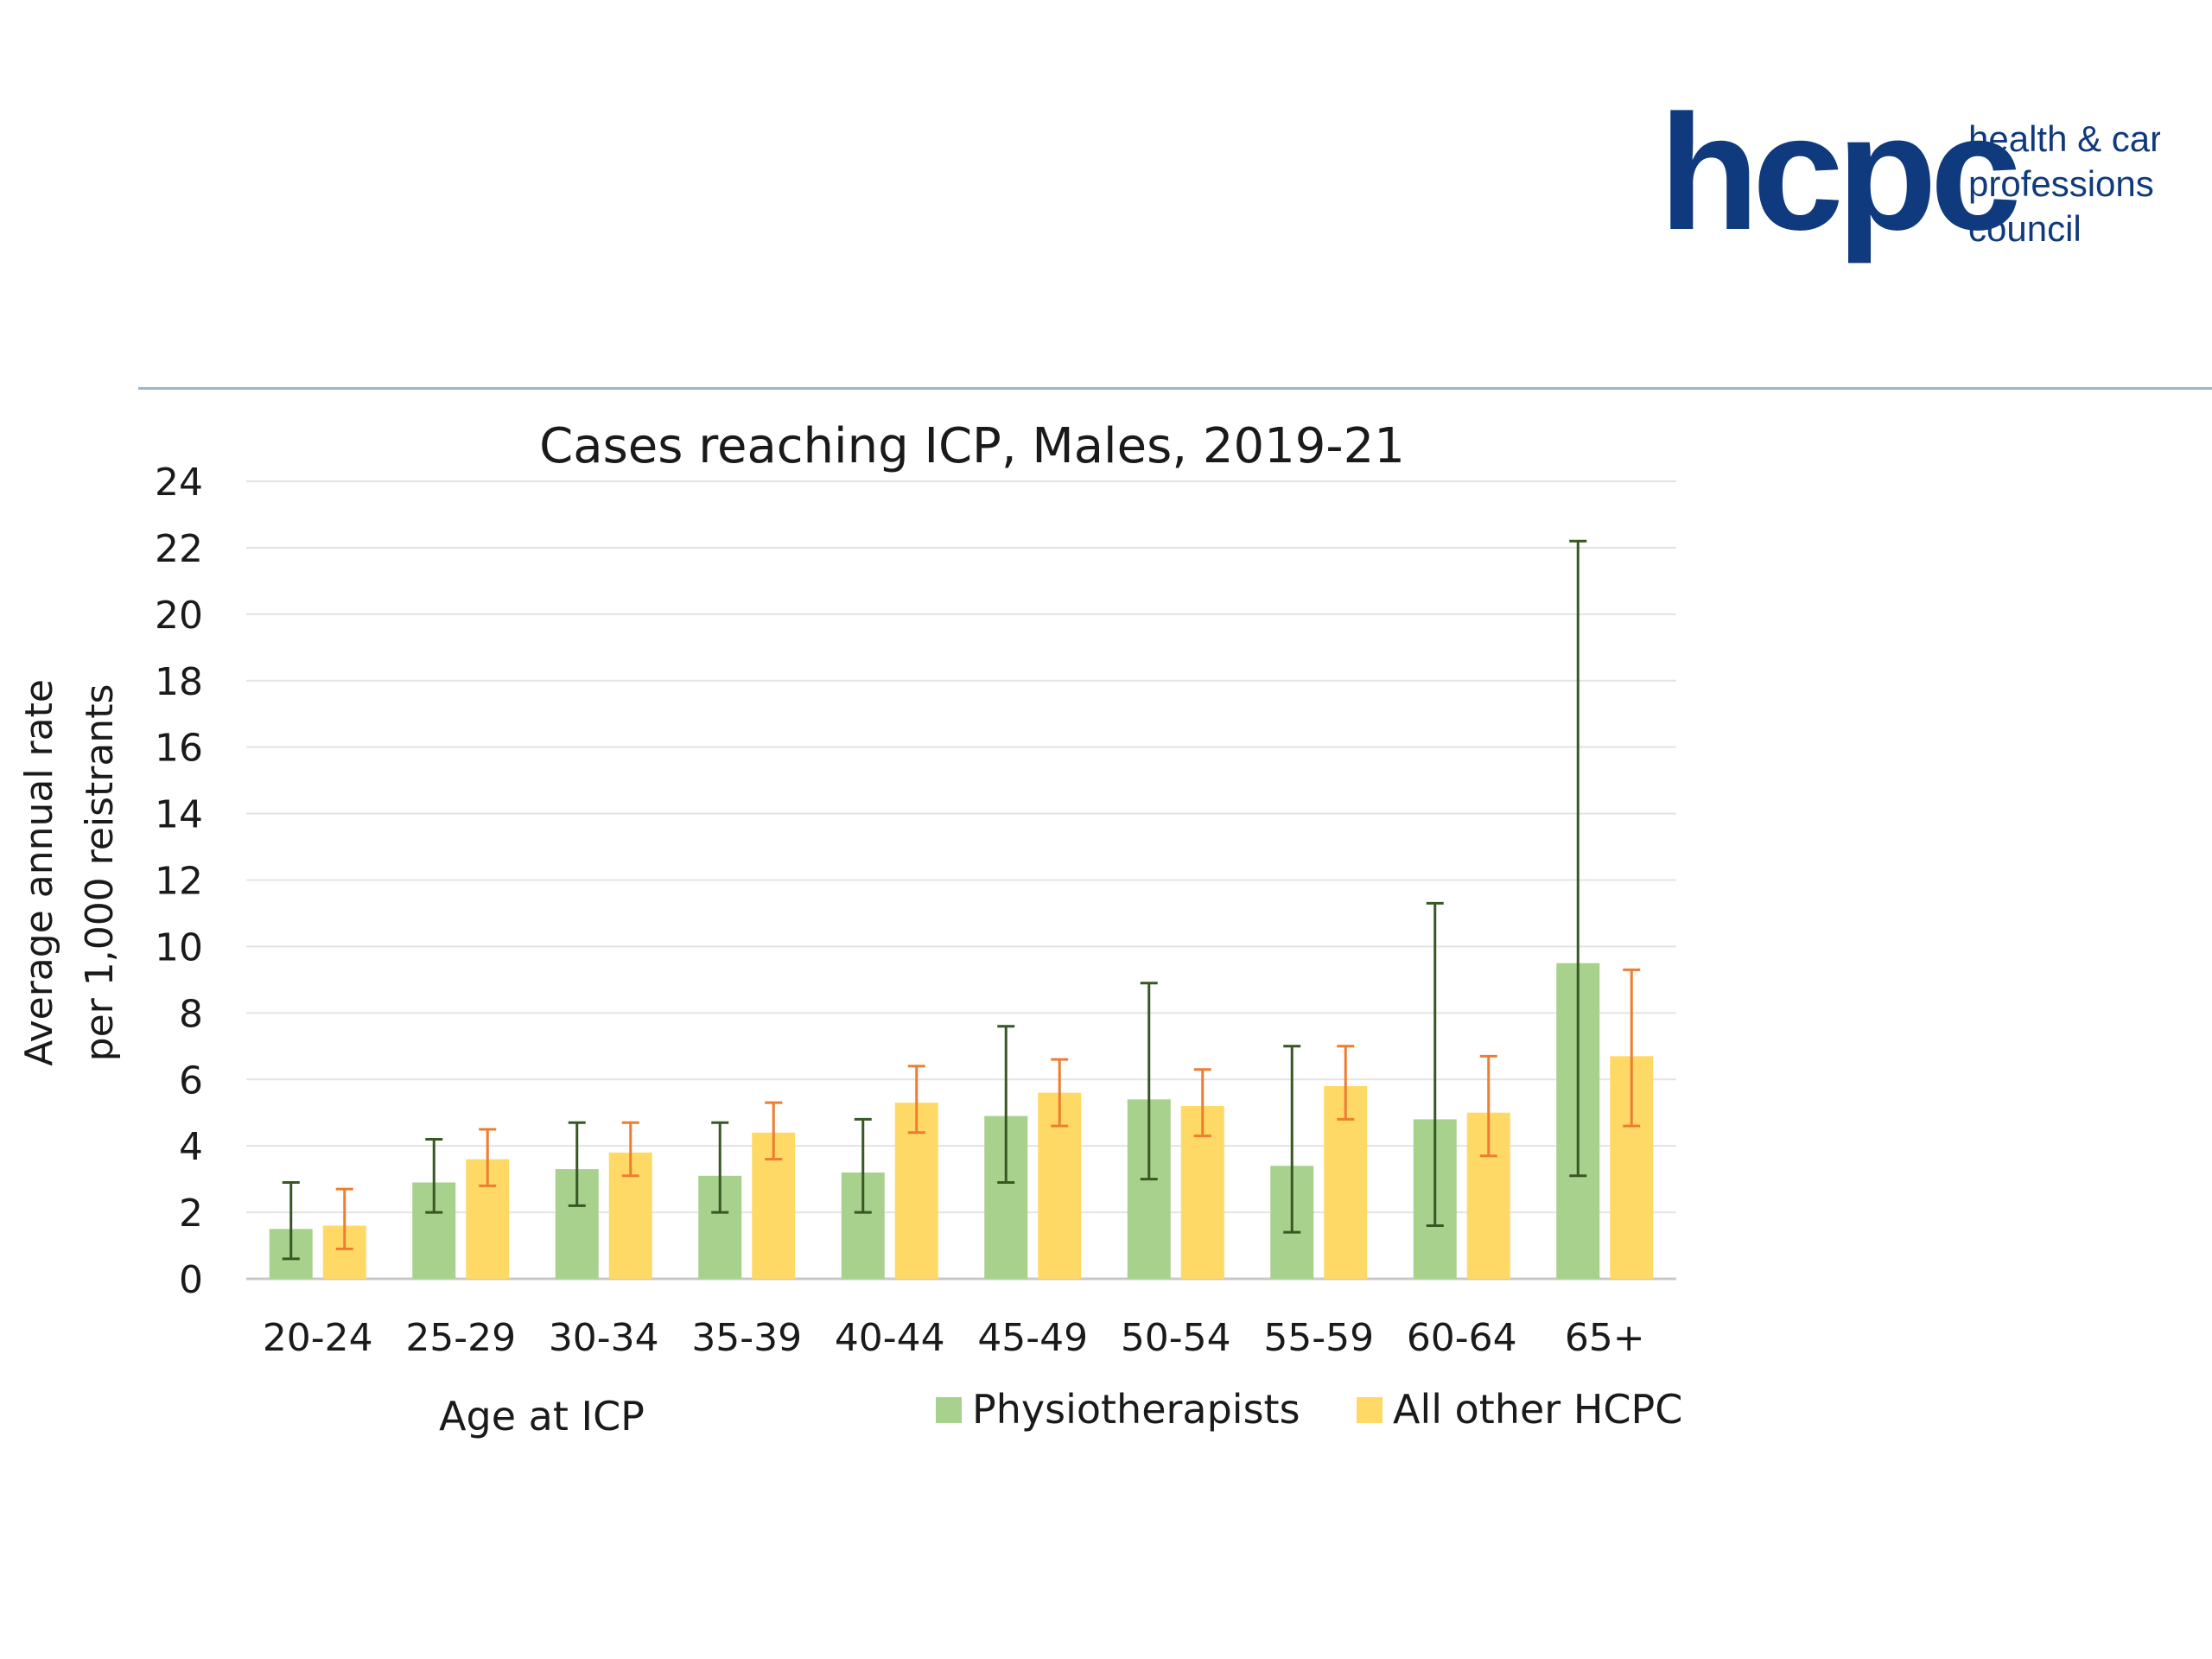 This screenshot has width=2212, height=1659. Describe the element at coordinates (179, 749) in the screenshot. I see `y-tick-label: 16` at that location.